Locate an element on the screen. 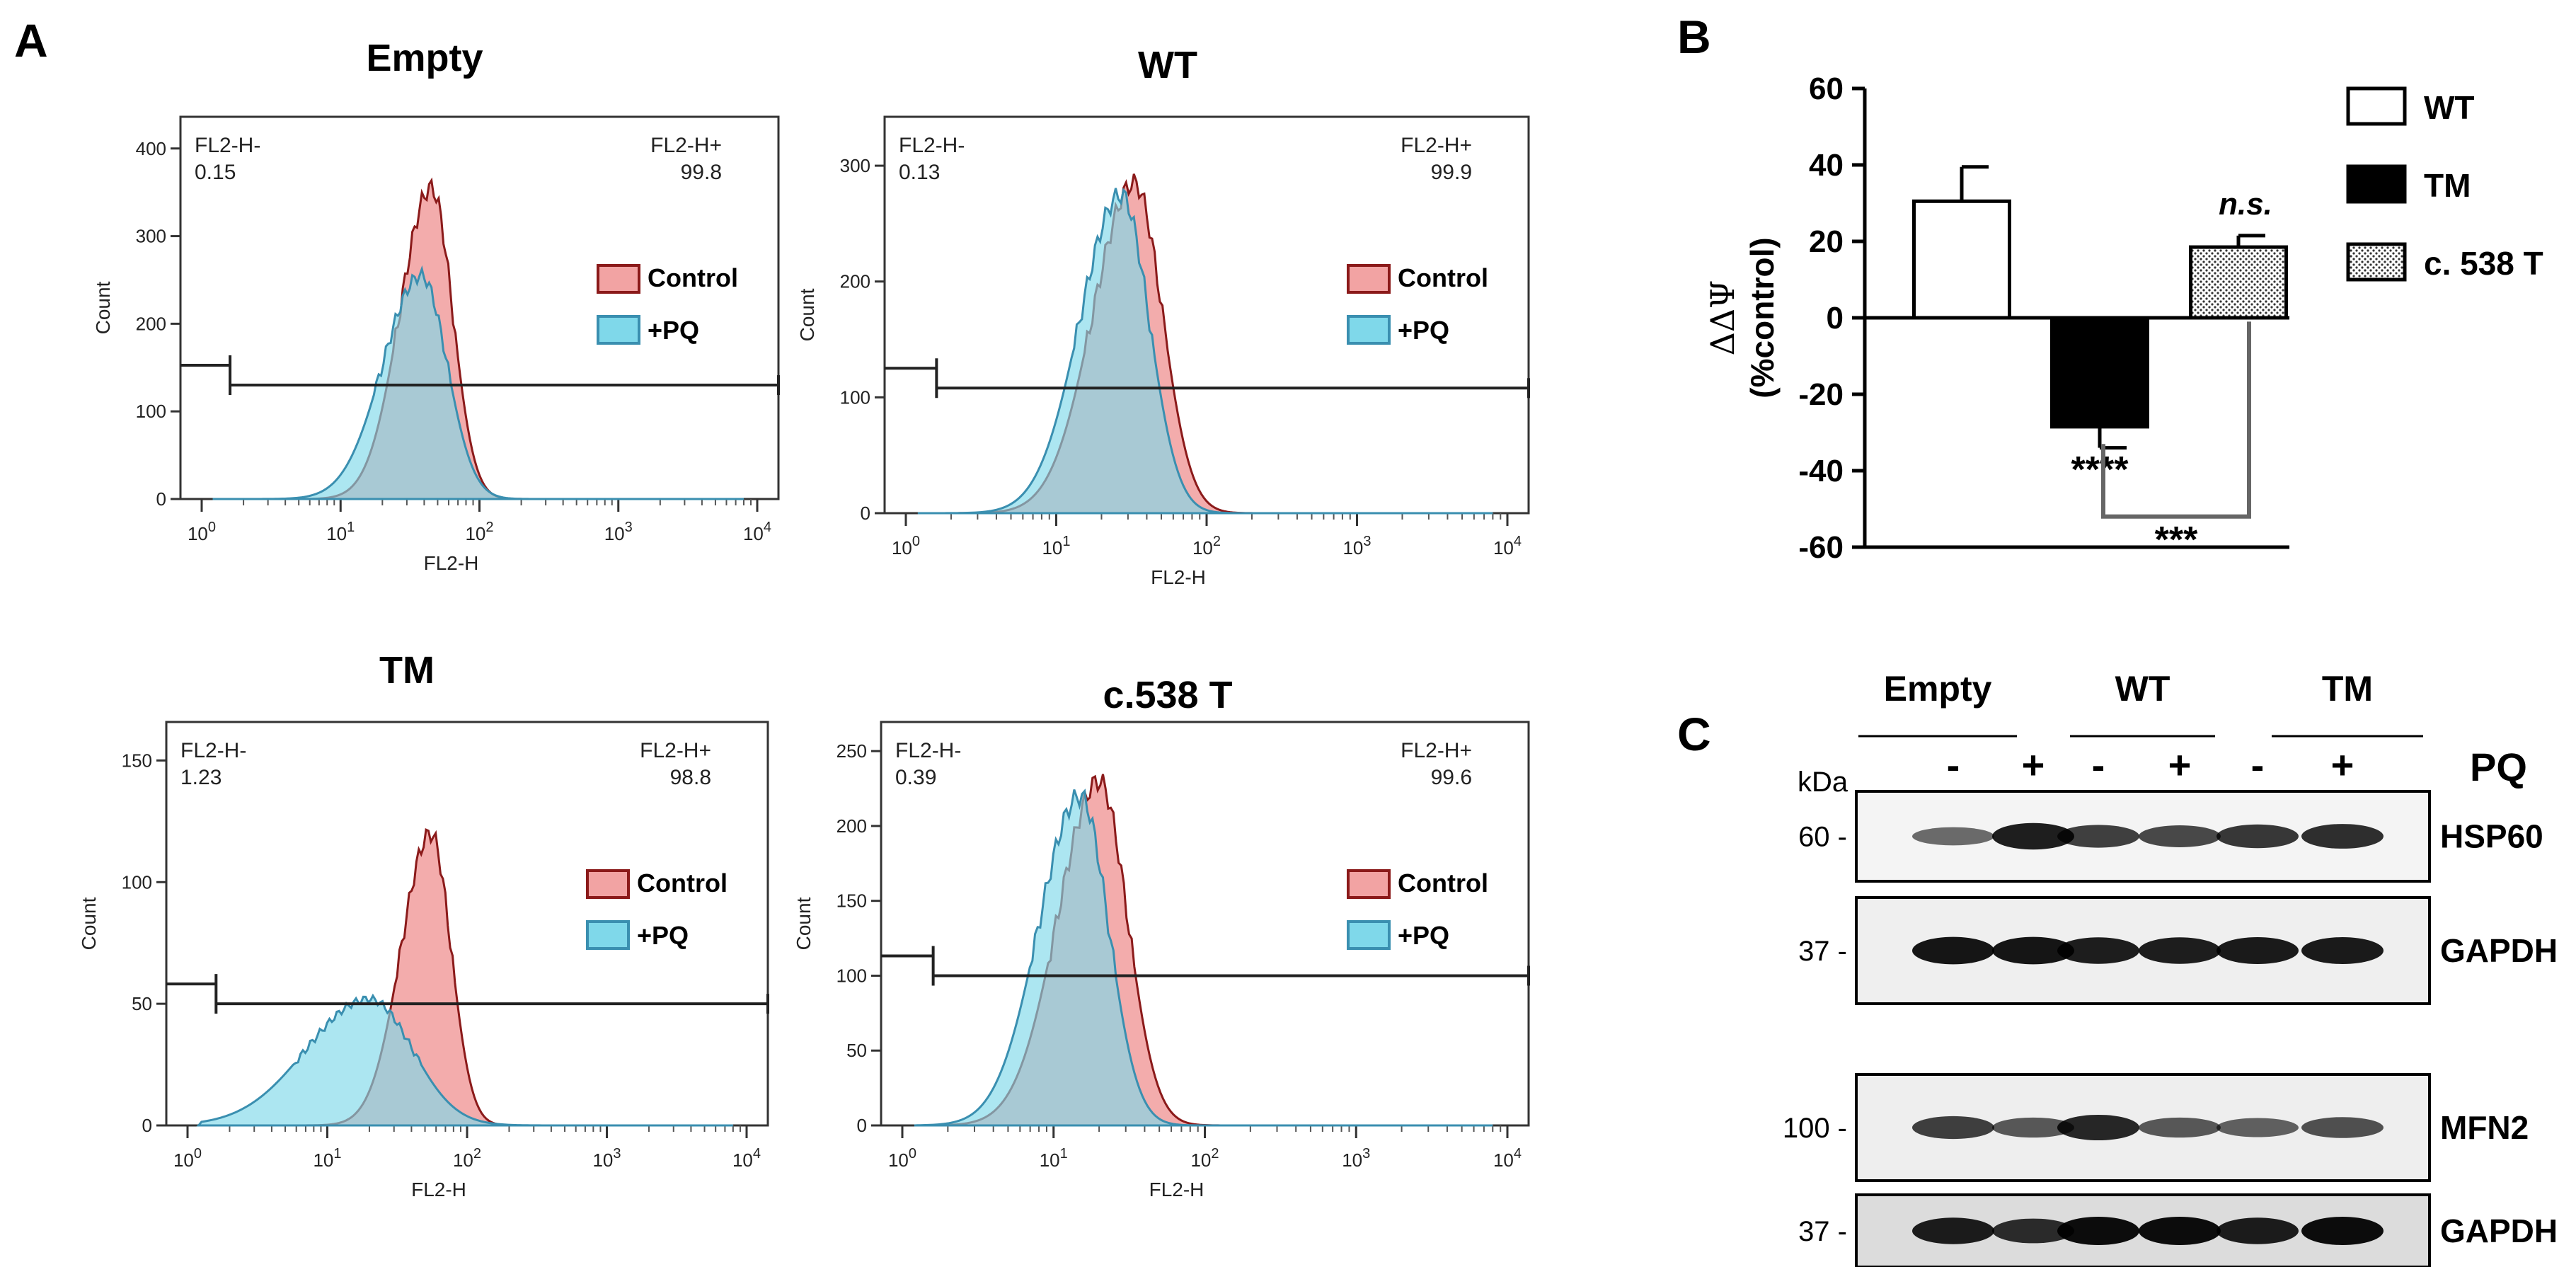 The height and width of the screenshot is (1267, 2576). protein-label: MFN2 is located at coordinates (2484, 1127).